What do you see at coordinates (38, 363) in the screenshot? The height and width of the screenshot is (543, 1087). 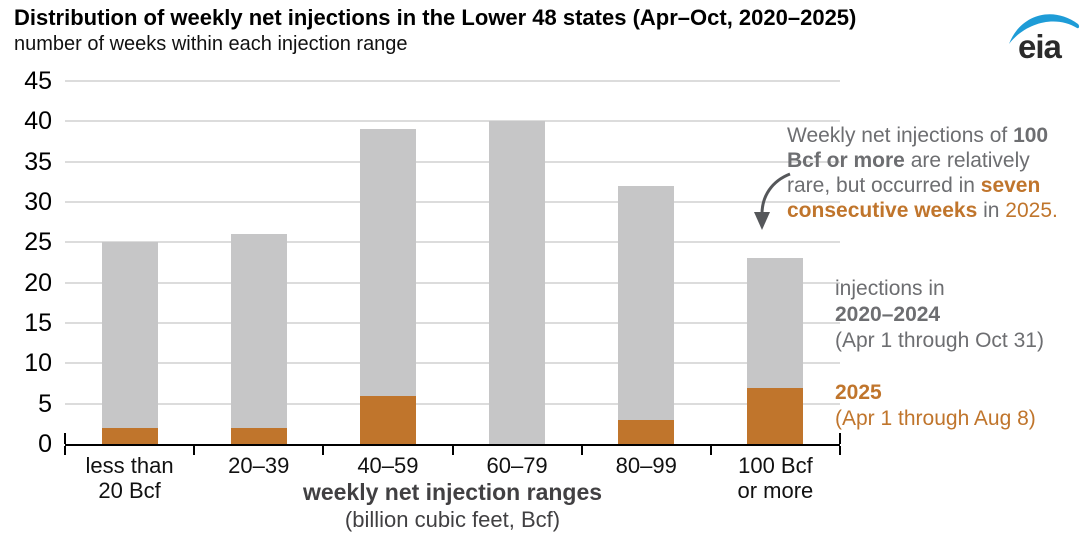 I see `y-tick-label: 10` at bounding box center [38, 363].